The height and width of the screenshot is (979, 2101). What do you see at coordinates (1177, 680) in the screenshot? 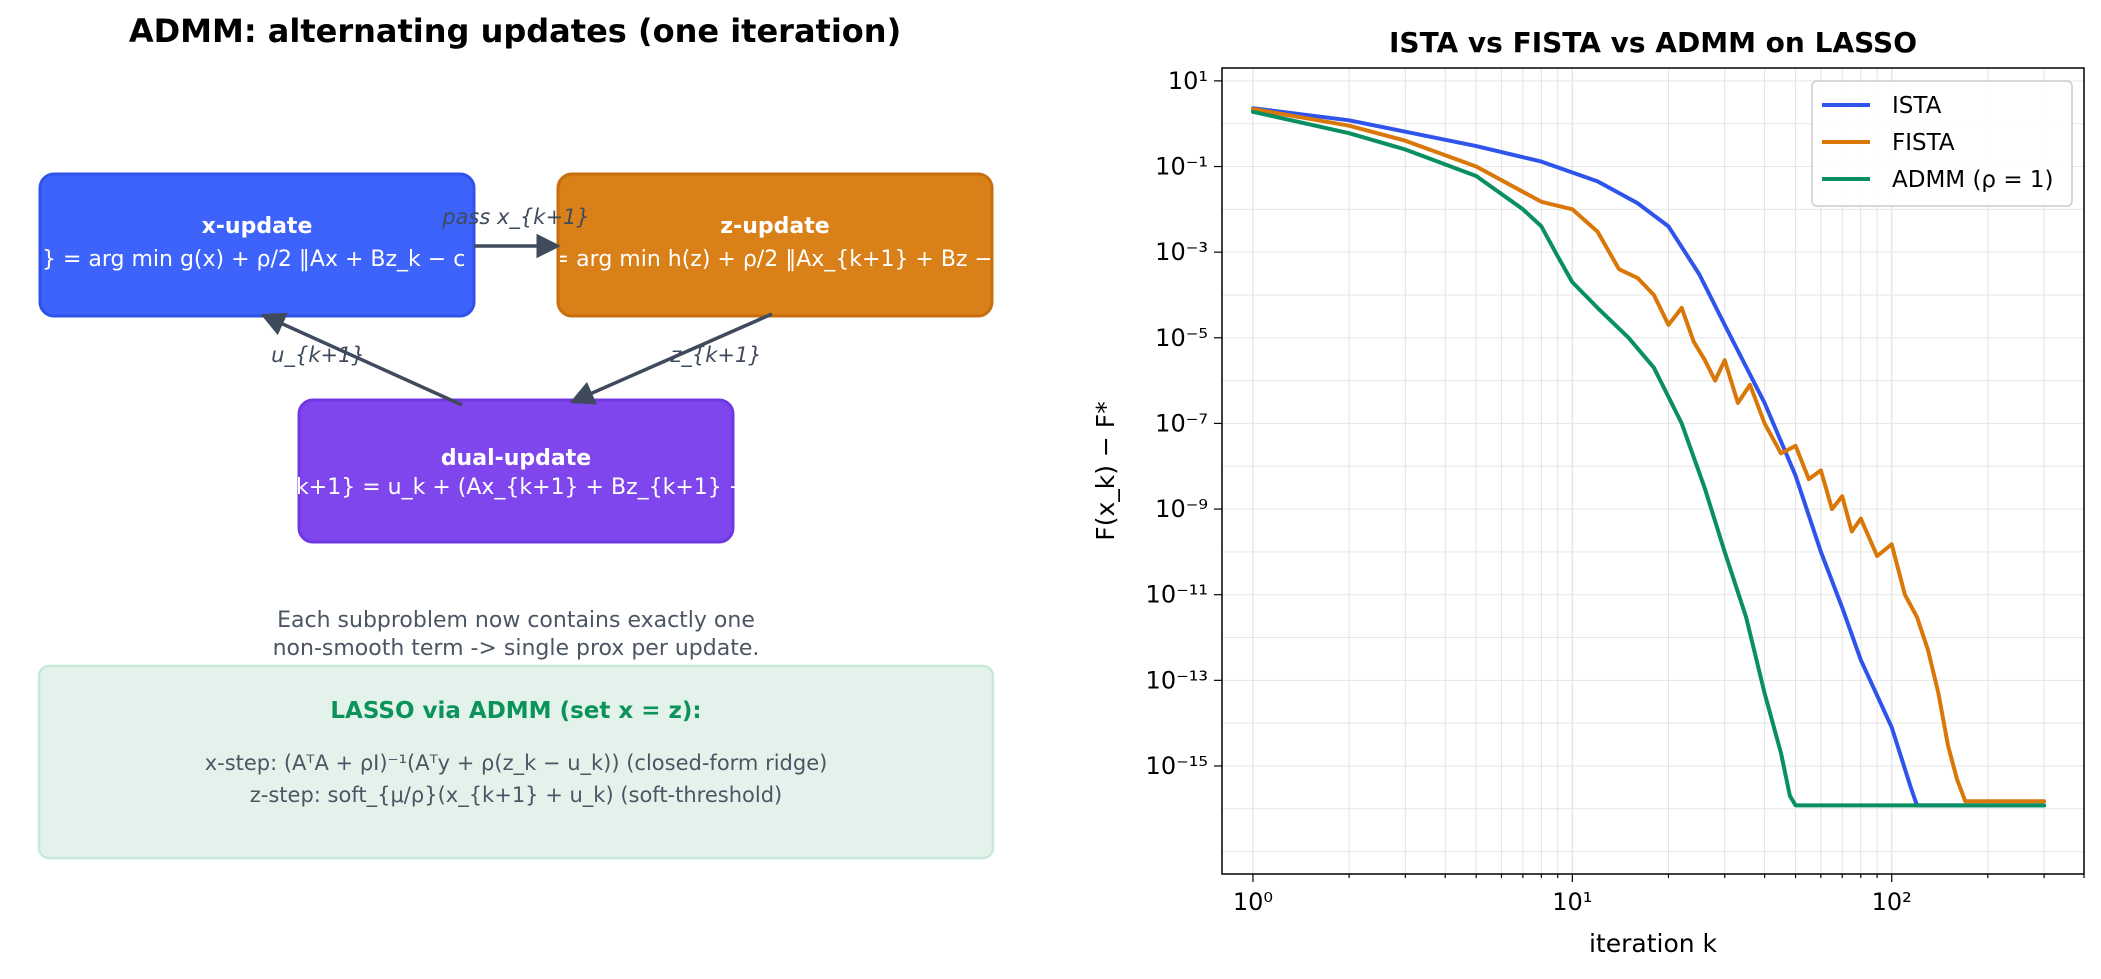
I see `y-tick-label: 10⁻¹³` at bounding box center [1177, 680].